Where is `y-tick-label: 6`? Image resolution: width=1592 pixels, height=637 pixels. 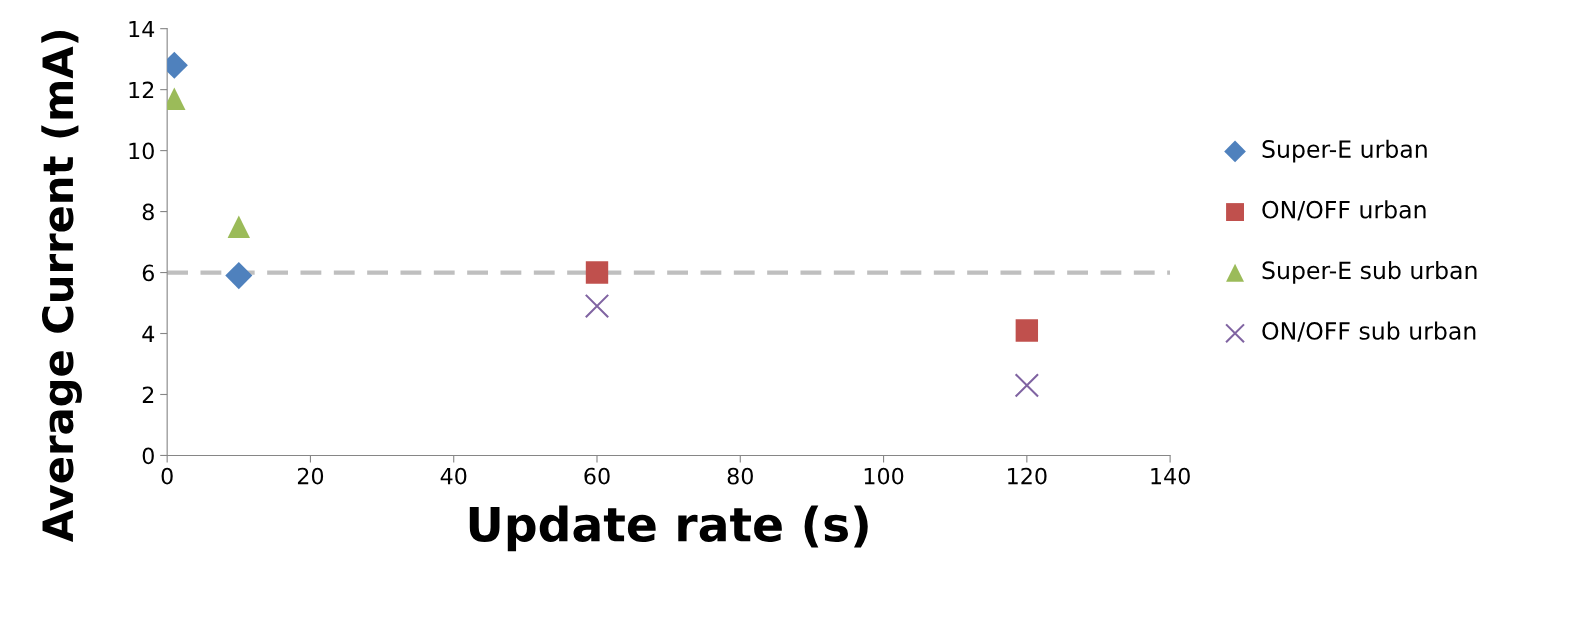 y-tick-label: 6 is located at coordinates (148, 273).